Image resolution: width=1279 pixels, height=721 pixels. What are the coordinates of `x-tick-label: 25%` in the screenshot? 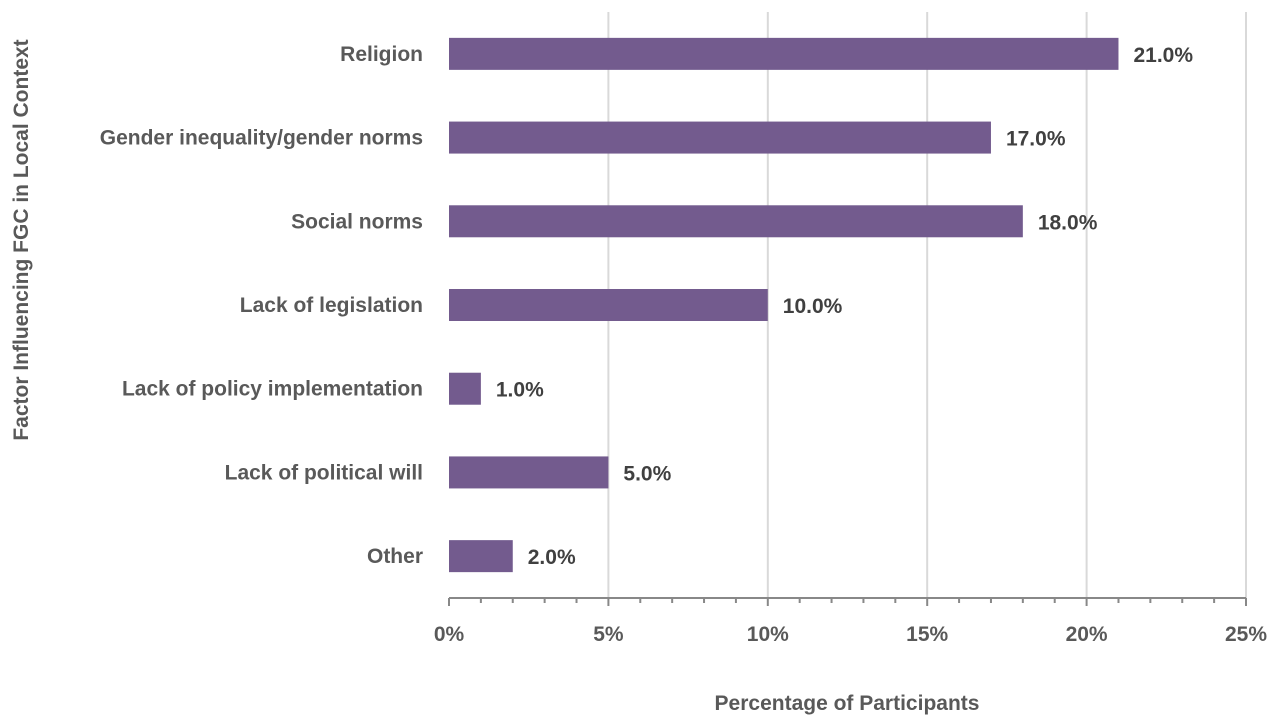 It's located at (1246, 634).